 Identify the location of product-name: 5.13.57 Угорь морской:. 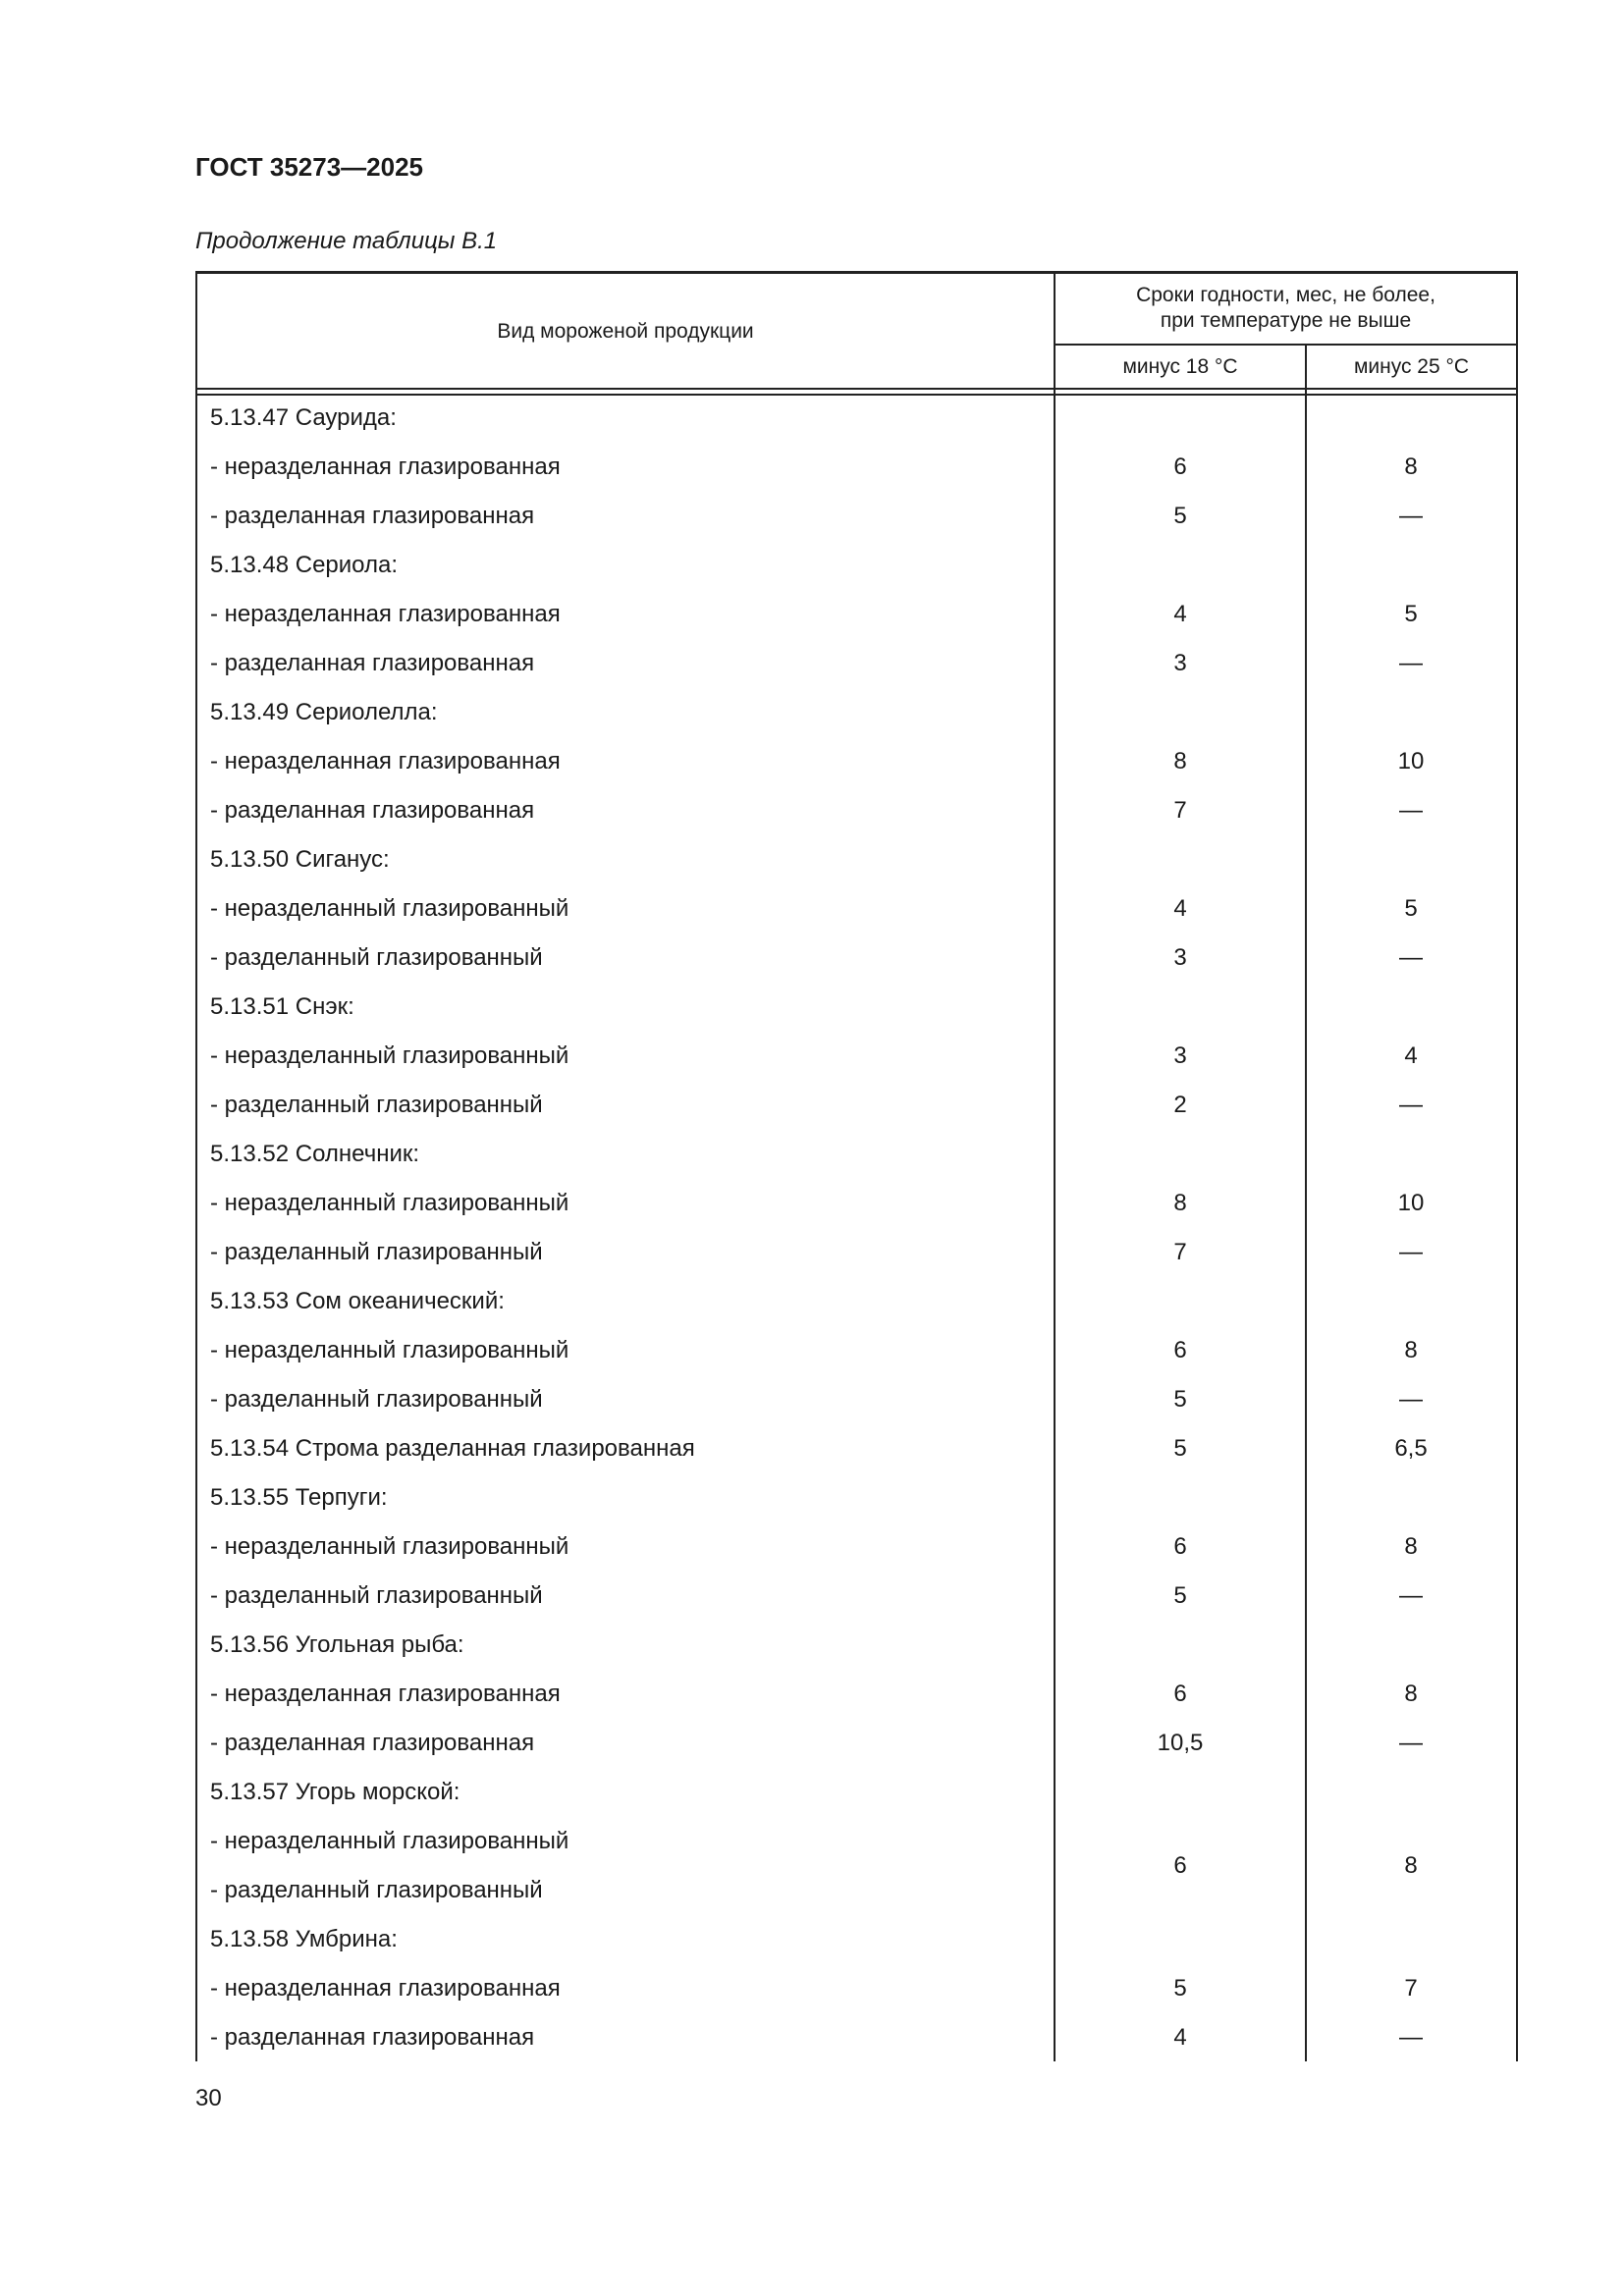
(335, 1792).